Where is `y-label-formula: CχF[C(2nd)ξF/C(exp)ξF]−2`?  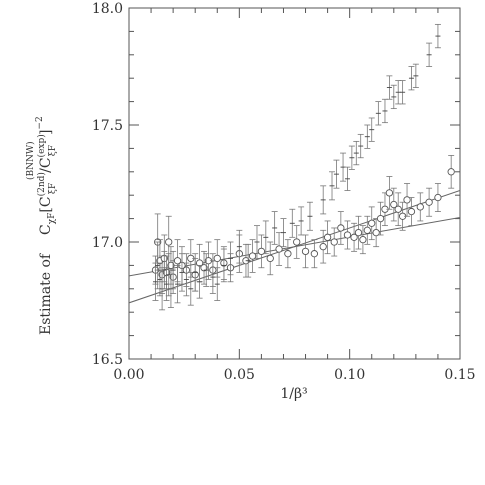
y-label-formula: CχF[C(2nd)ξF/C(exp)ξF]−2 is located at coordinates (46, 175).